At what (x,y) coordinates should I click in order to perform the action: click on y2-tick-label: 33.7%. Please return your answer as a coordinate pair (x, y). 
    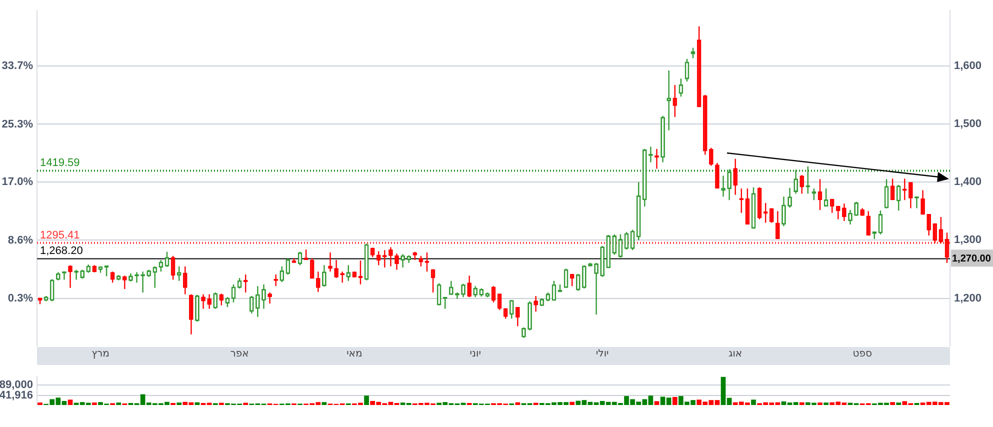
    Looking at the image, I should click on (18, 66).